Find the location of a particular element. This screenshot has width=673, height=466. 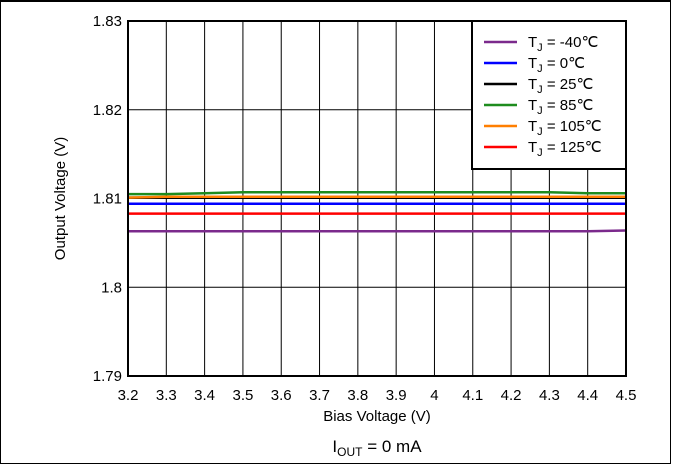

y-tick-label-3: 1.82 is located at coordinates (107, 110).